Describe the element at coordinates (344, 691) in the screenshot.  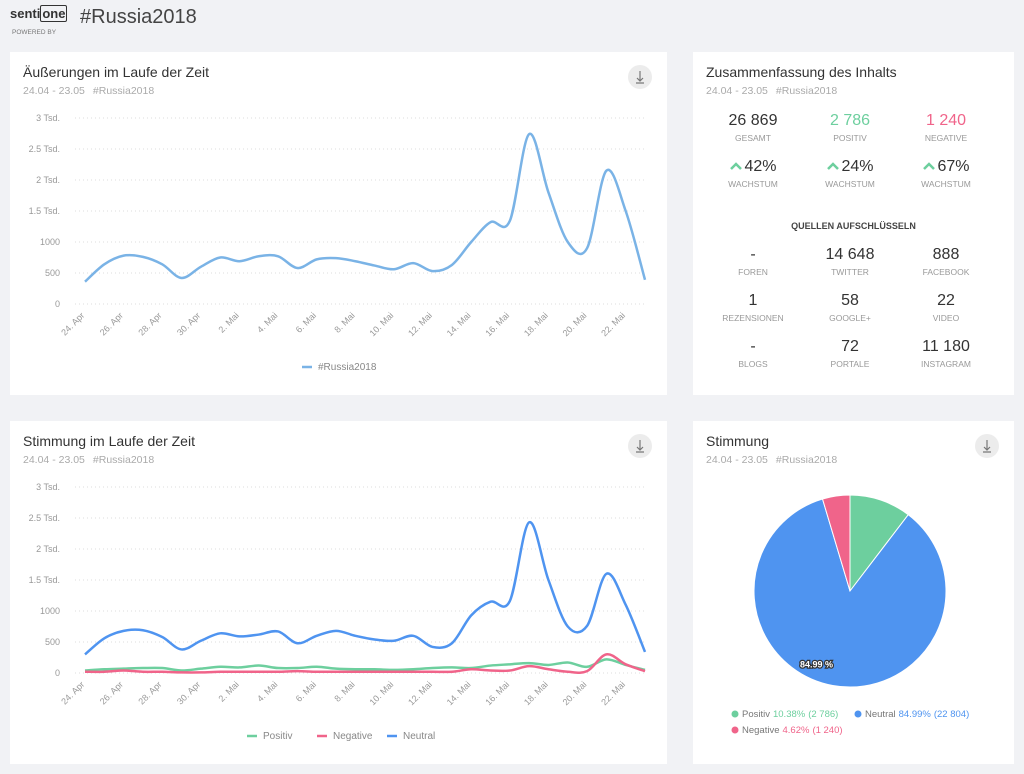
I see `x-tick-label: 8. Mai` at that location.